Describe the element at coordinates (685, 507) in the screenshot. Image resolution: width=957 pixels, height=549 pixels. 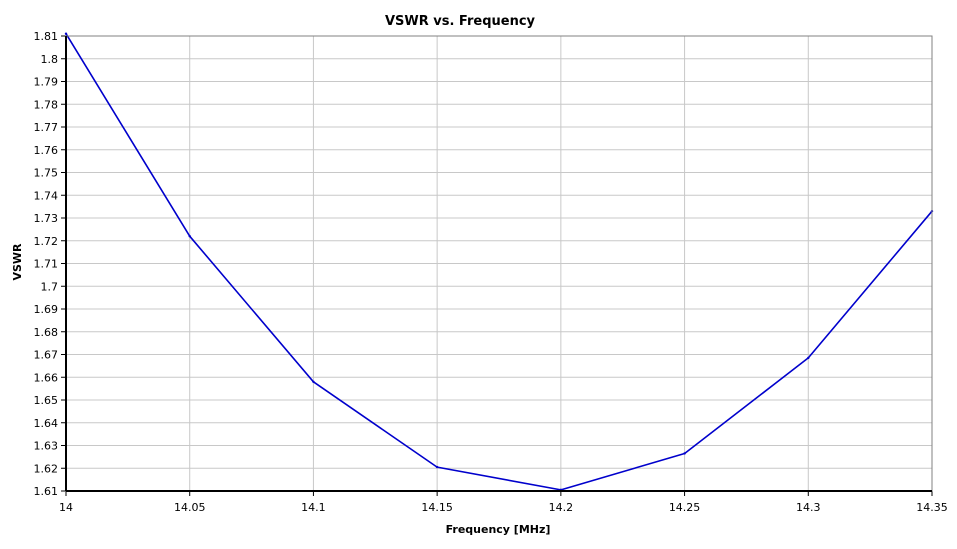
I see `x-tick-label: 14.25` at that location.